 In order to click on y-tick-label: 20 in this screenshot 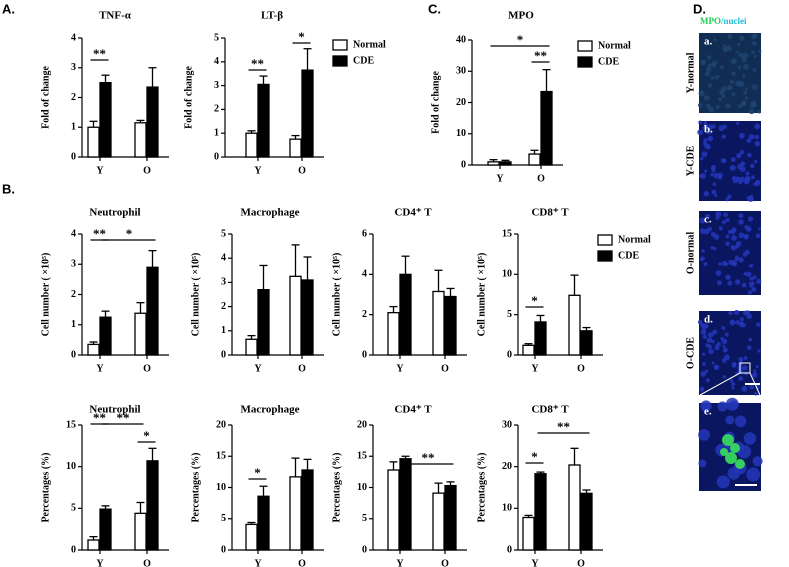, I will do `click(221, 424)`.